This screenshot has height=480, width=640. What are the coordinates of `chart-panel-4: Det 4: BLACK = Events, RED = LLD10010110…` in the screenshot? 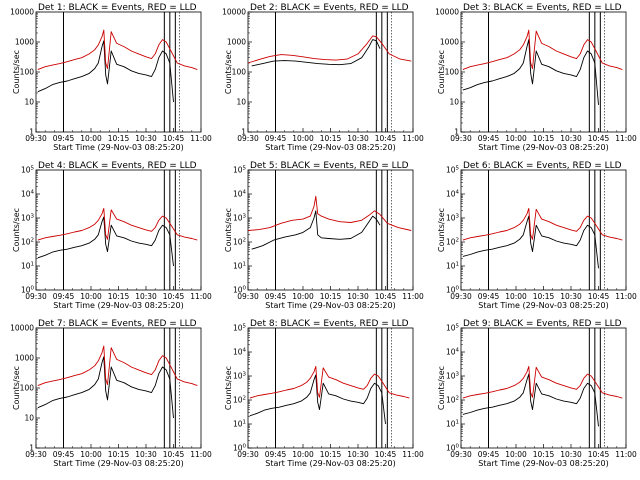 It's located at (112, 235).